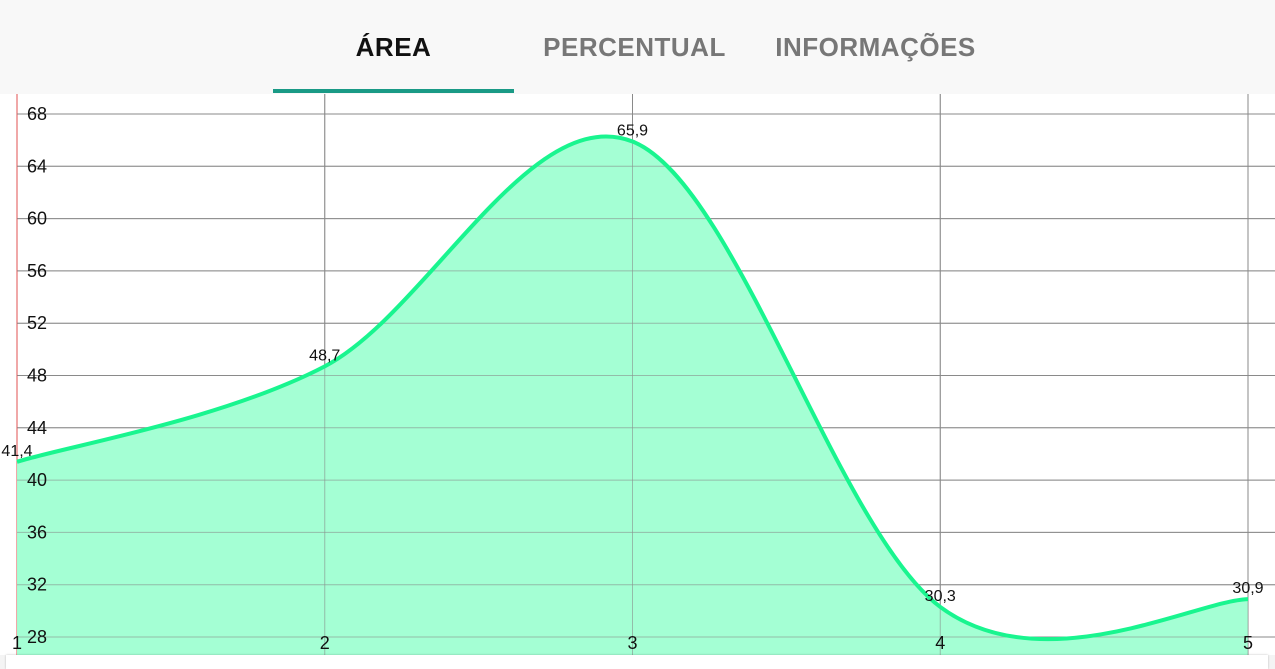 The height and width of the screenshot is (669, 1275). I want to click on data-label: 41,4, so click(16, 451).